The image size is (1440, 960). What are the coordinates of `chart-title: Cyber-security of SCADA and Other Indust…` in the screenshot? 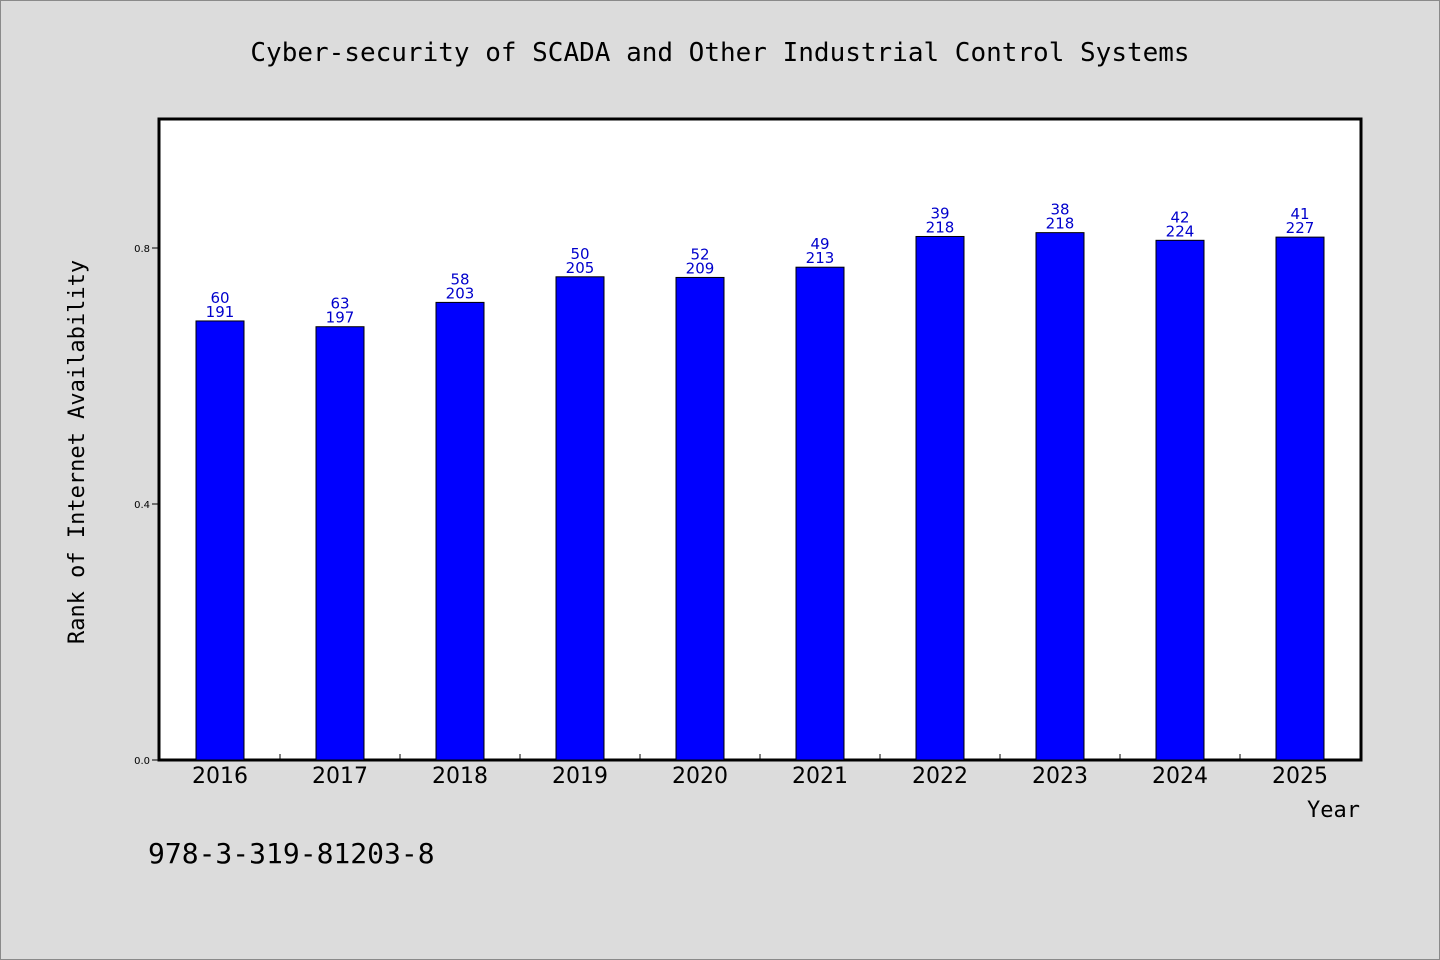 It's located at (719, 53).